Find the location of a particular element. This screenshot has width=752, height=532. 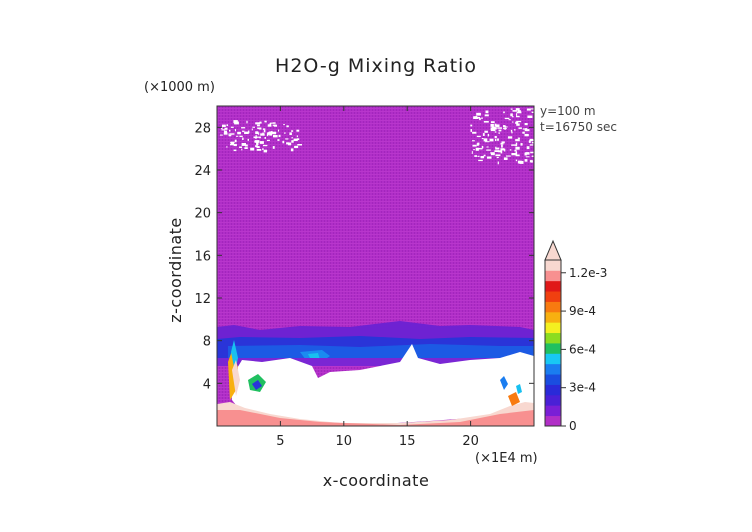

colorbar-tick-label: 9e-4 is located at coordinates (582, 311).